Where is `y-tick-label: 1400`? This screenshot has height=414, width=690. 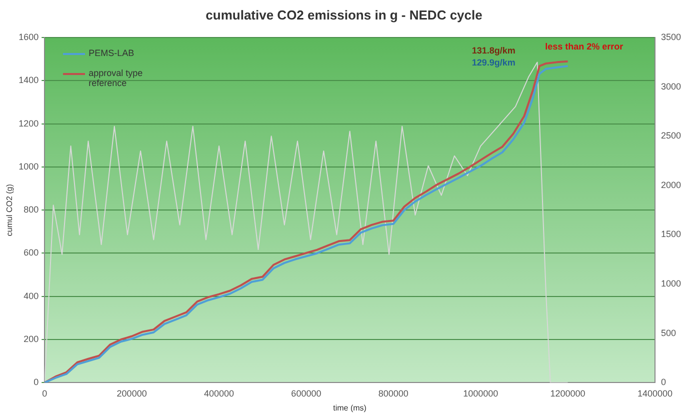
y-tick-label: 1400 is located at coordinates (28, 80).